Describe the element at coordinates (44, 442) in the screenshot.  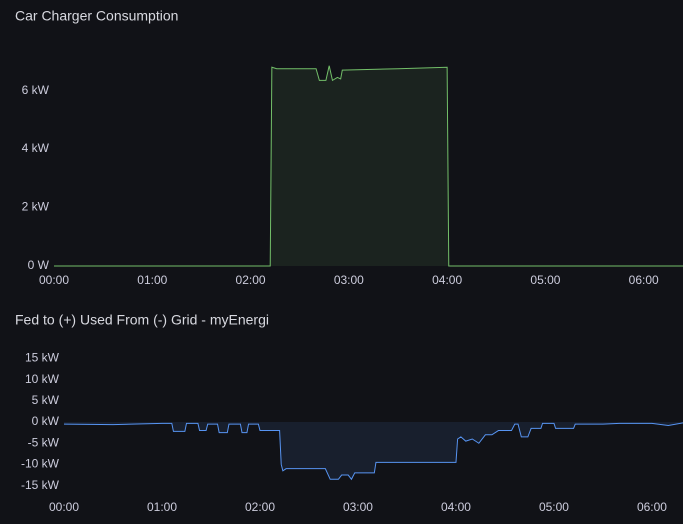
I see `y-tick-label: -5 kW` at that location.